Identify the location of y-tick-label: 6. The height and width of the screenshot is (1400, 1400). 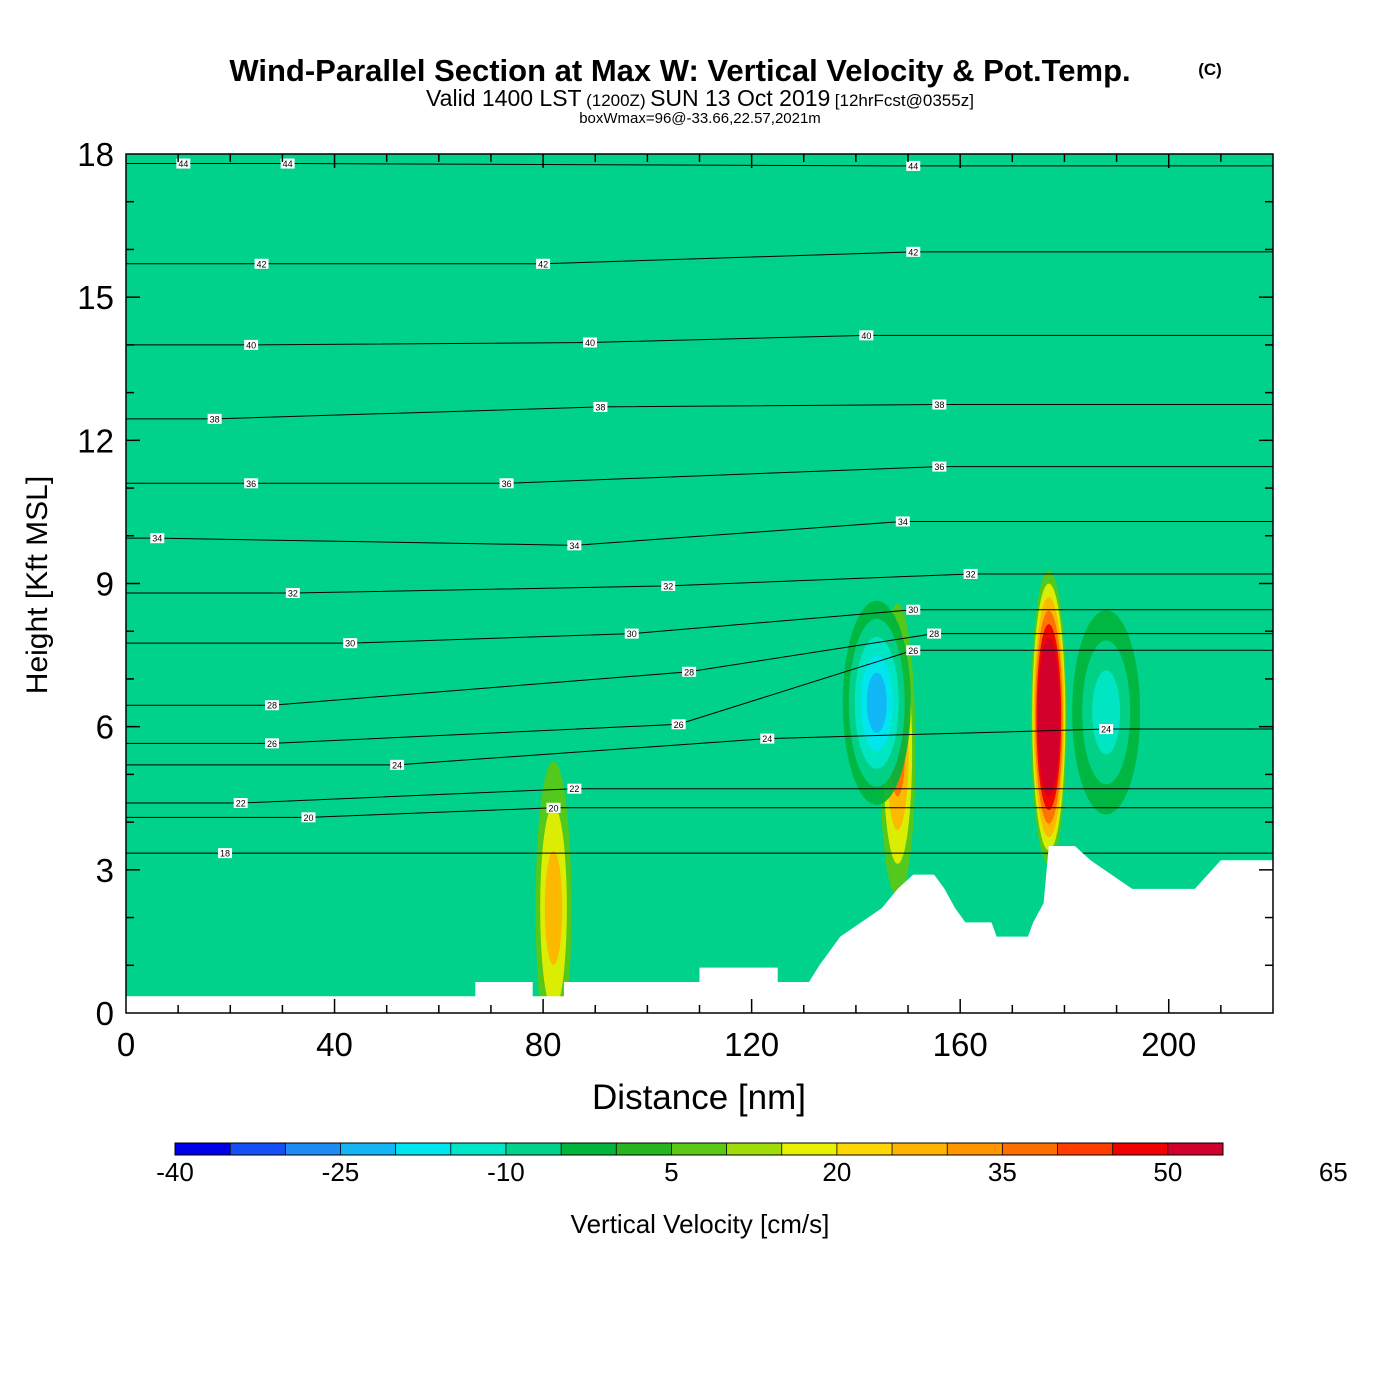
(105, 727).